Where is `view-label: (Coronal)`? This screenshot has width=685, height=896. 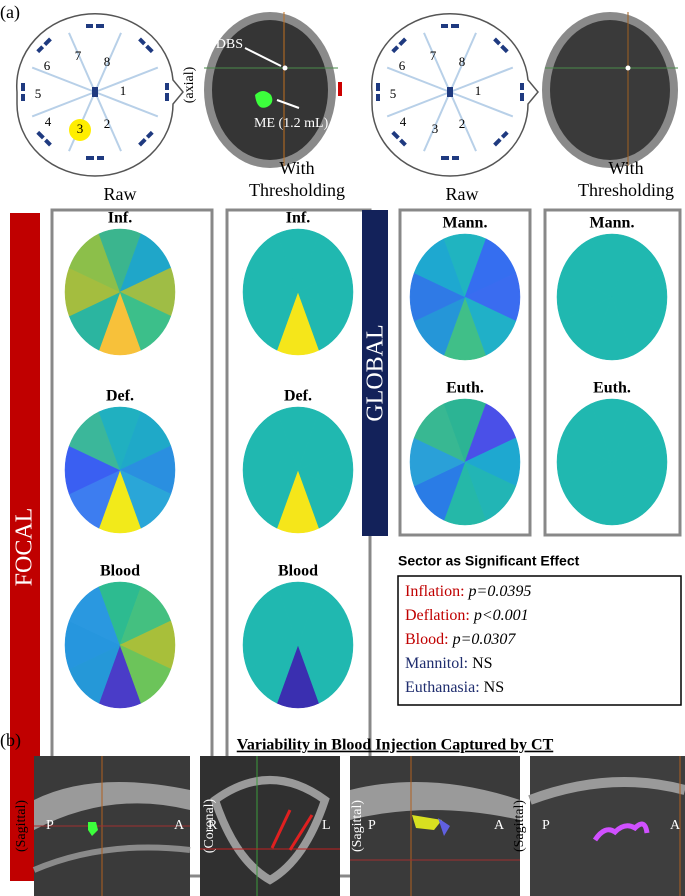
view-label: (Coronal) is located at coordinates (209, 825).